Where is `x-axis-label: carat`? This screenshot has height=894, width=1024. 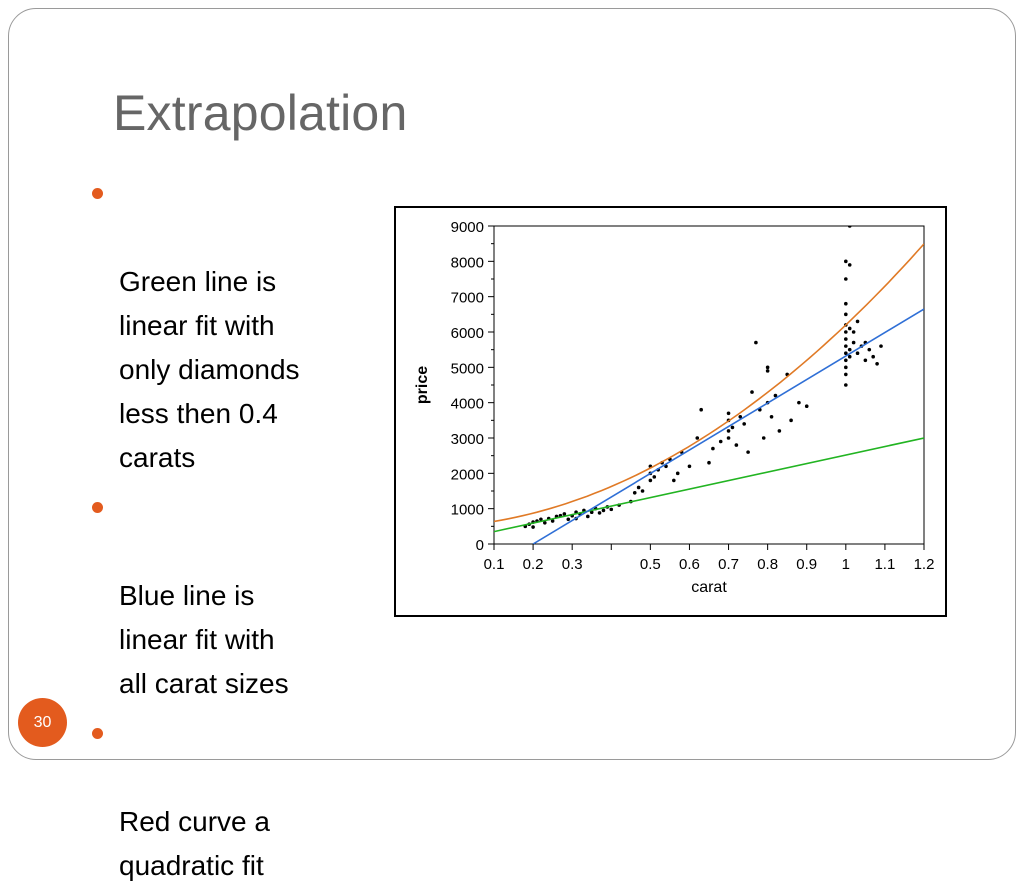
x-axis-label: carat is located at coordinates (709, 587).